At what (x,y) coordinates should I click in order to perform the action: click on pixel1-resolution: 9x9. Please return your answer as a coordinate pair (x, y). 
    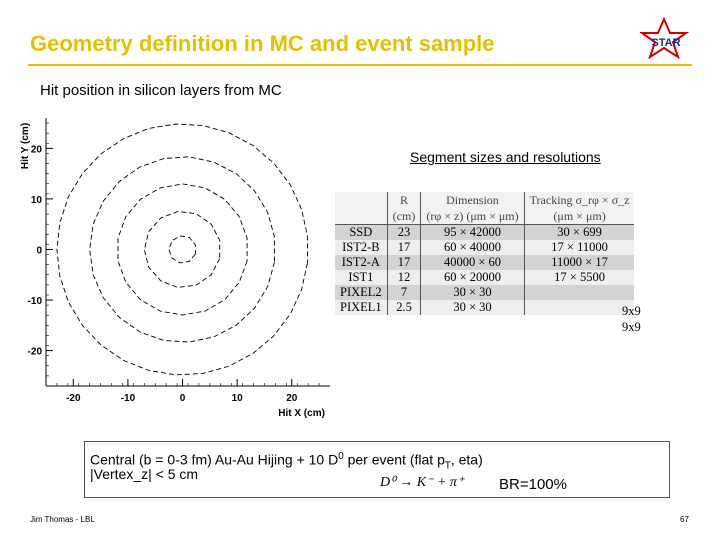
    Looking at the image, I should click on (631, 327).